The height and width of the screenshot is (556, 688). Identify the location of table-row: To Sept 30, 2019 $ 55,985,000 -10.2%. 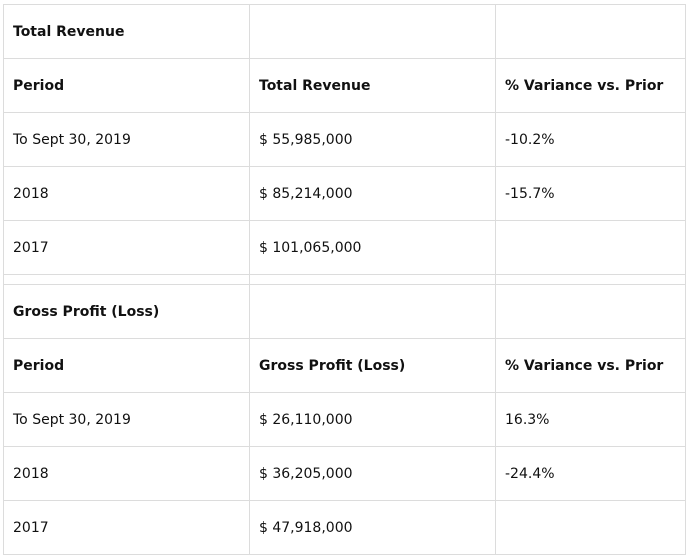
(344, 139).